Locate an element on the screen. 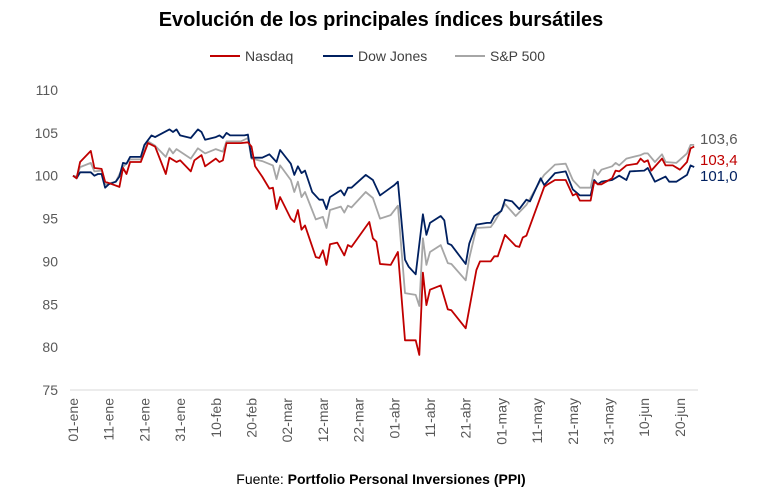 This screenshot has width=779, height=497. legend-label: Dow Jones is located at coordinates (392, 56).